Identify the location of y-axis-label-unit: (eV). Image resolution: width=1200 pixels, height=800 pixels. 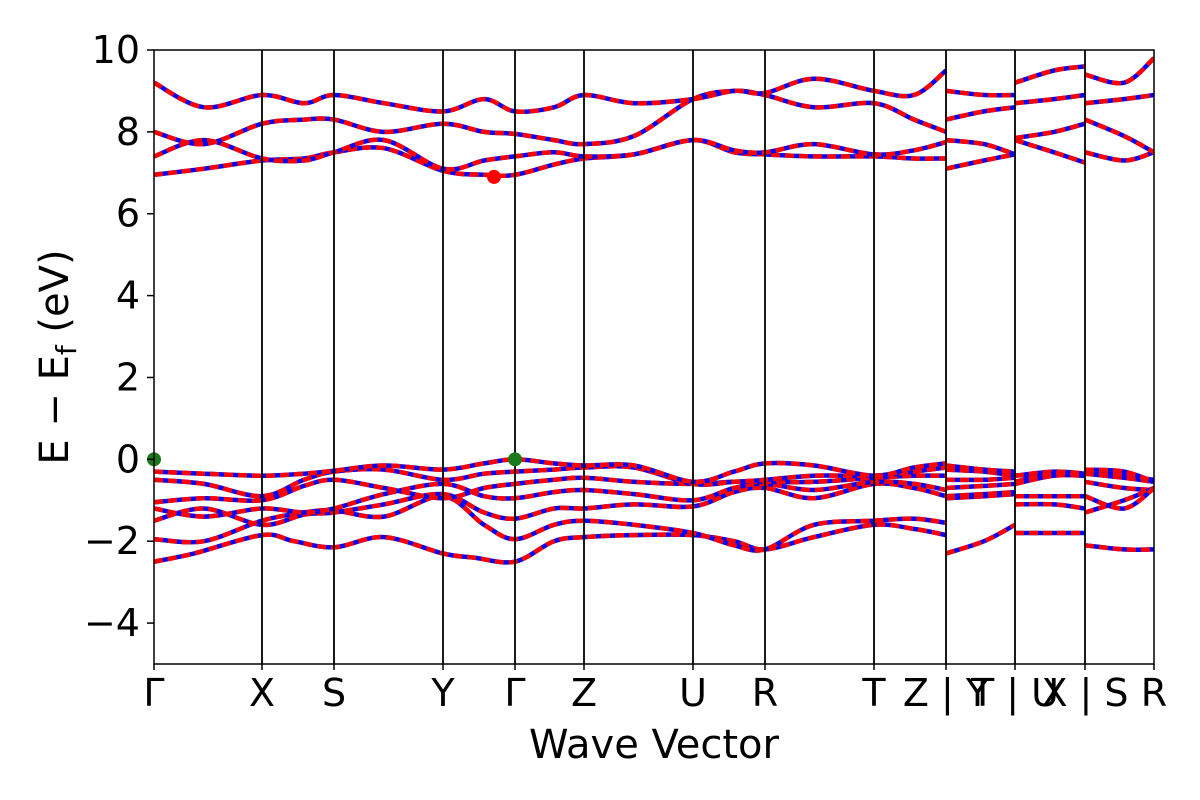
(55, 297).